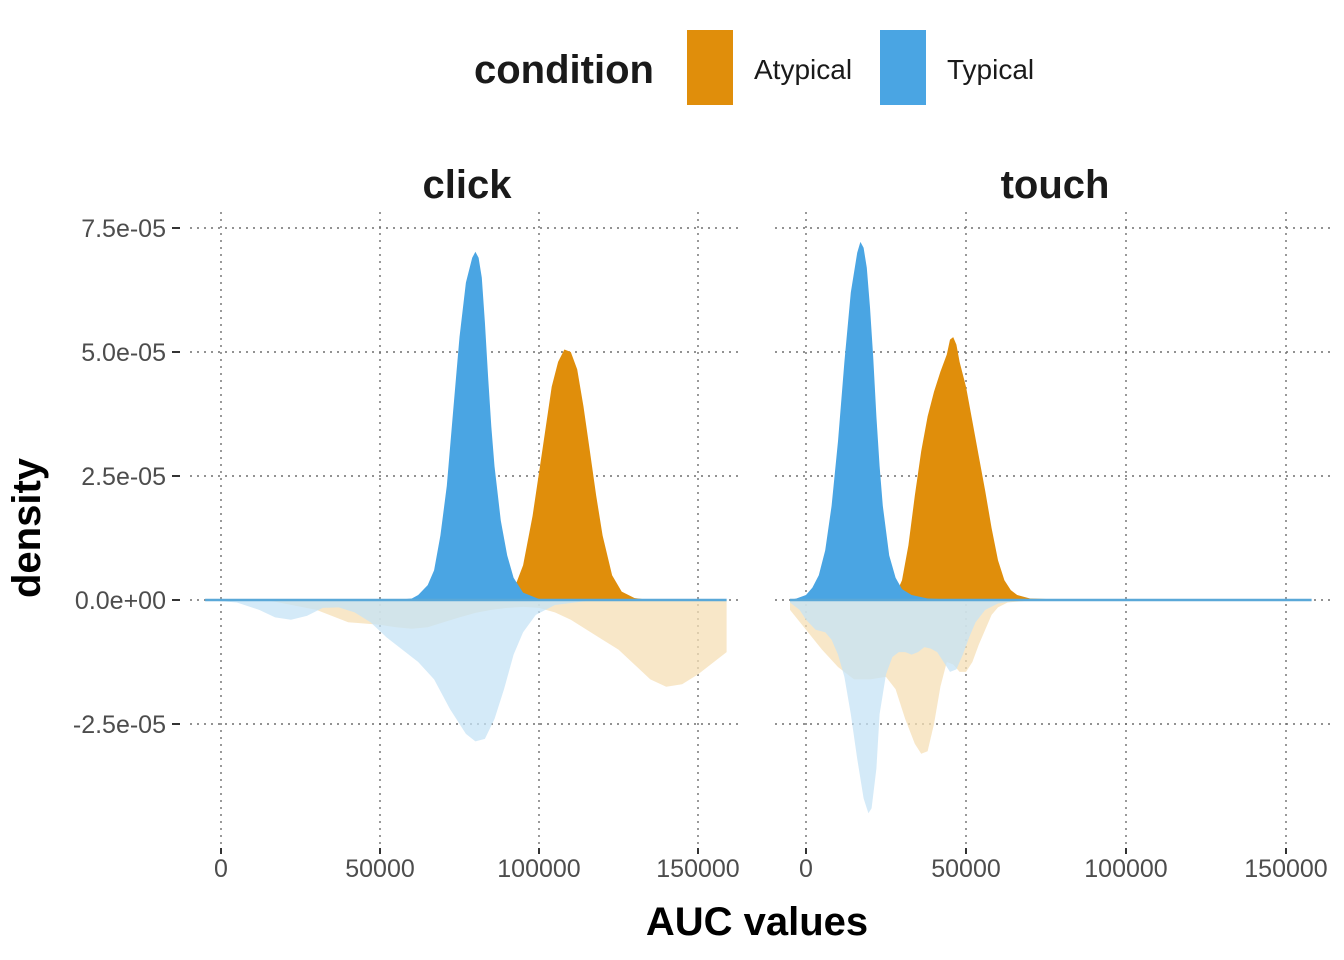 This screenshot has height=960, width=1344. Describe the element at coordinates (123, 353) in the screenshot. I see `y-tick-label: 5.0e-05` at that location.